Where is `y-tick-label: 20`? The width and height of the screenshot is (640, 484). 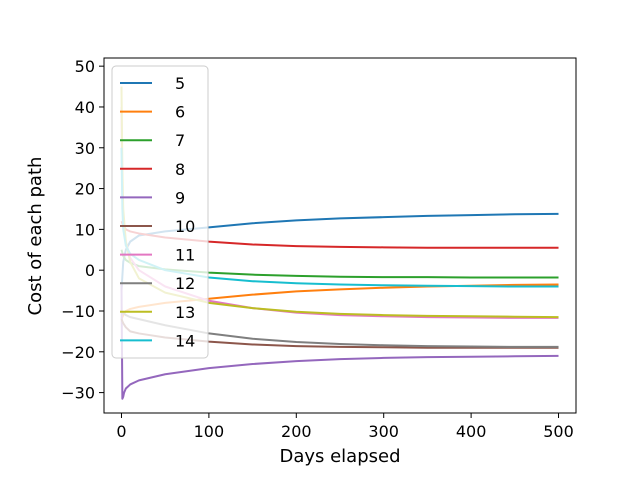 y-tick-label: 20 is located at coordinates (85, 189).